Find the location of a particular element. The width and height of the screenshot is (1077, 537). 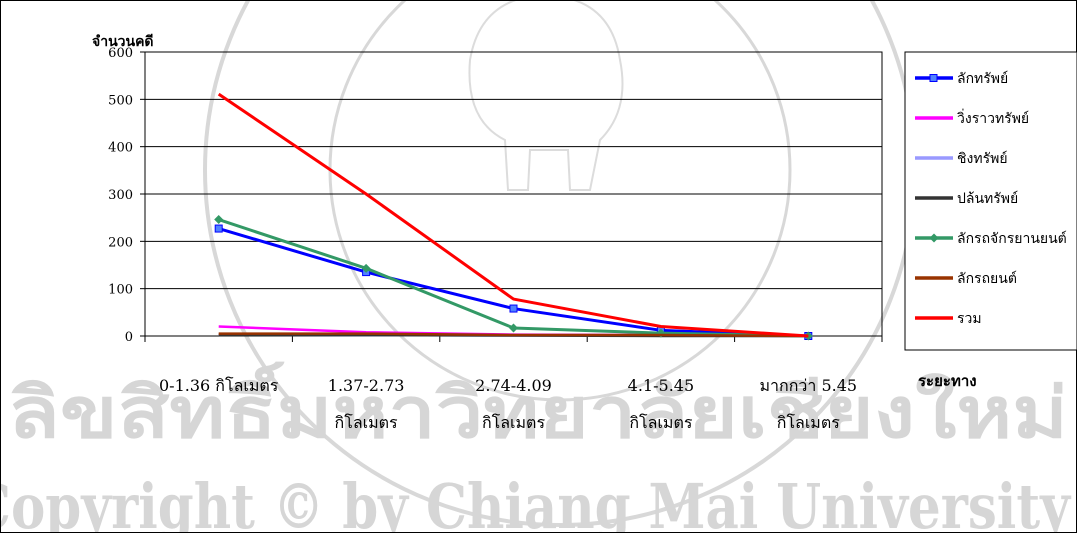

watermark-english-text: Copyright © by Chiang Mai University is located at coordinates (536, 501).